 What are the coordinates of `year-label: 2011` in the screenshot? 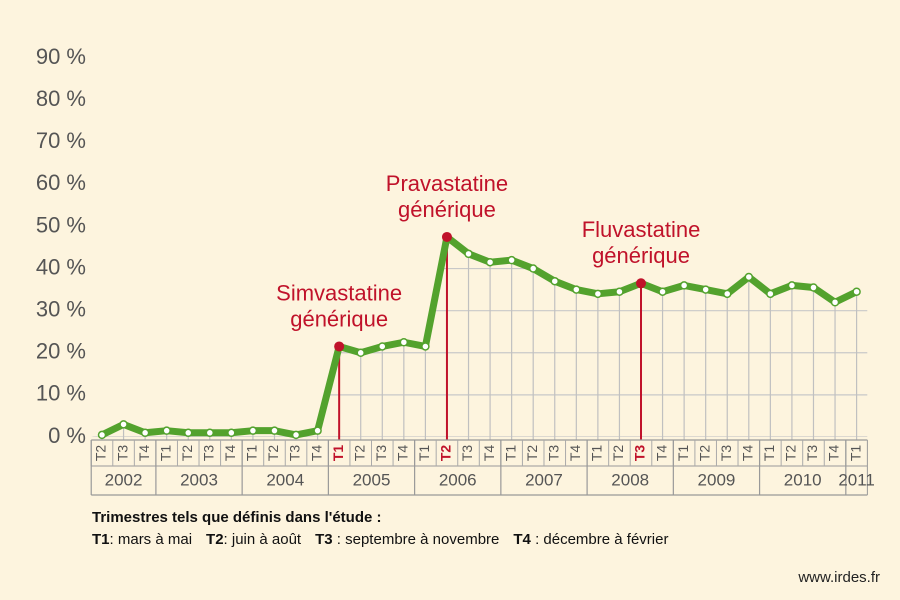 It's located at (856, 479).